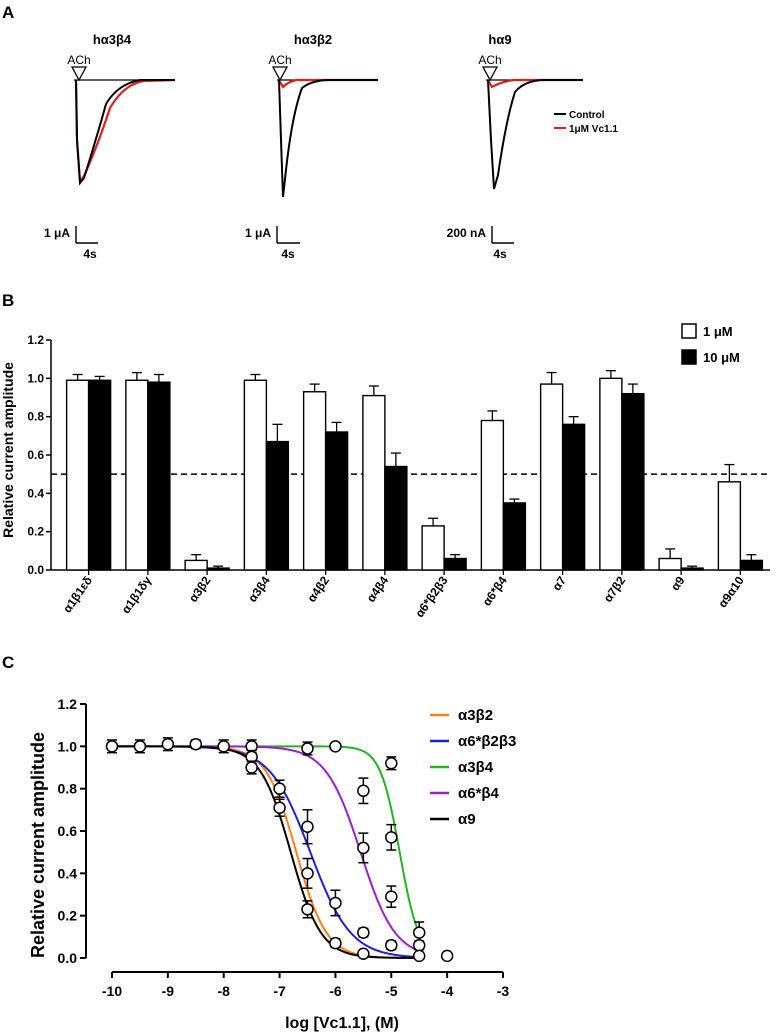 The height and width of the screenshot is (1033, 776). I want to click on dr-y-tick-label: 0.0, so click(68, 958).